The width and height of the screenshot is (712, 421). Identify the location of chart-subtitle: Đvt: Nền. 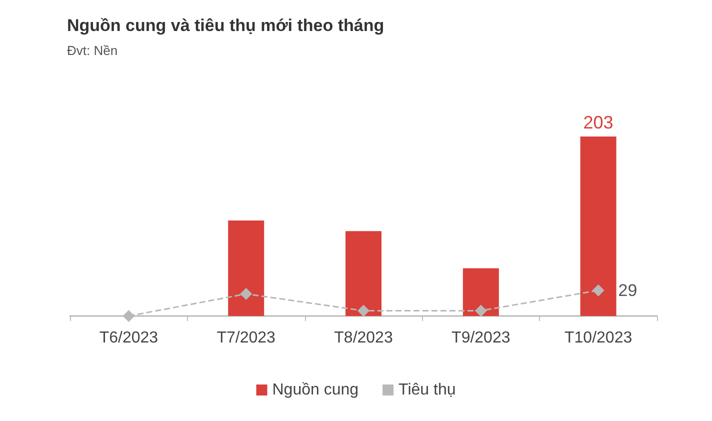
(92, 50).